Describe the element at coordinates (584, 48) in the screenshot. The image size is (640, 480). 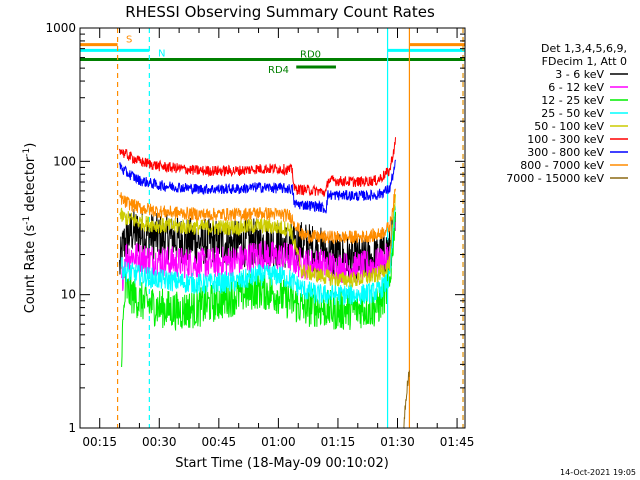
I see `legend-header-0: Det 1,3,4,5,6,9,` at that location.